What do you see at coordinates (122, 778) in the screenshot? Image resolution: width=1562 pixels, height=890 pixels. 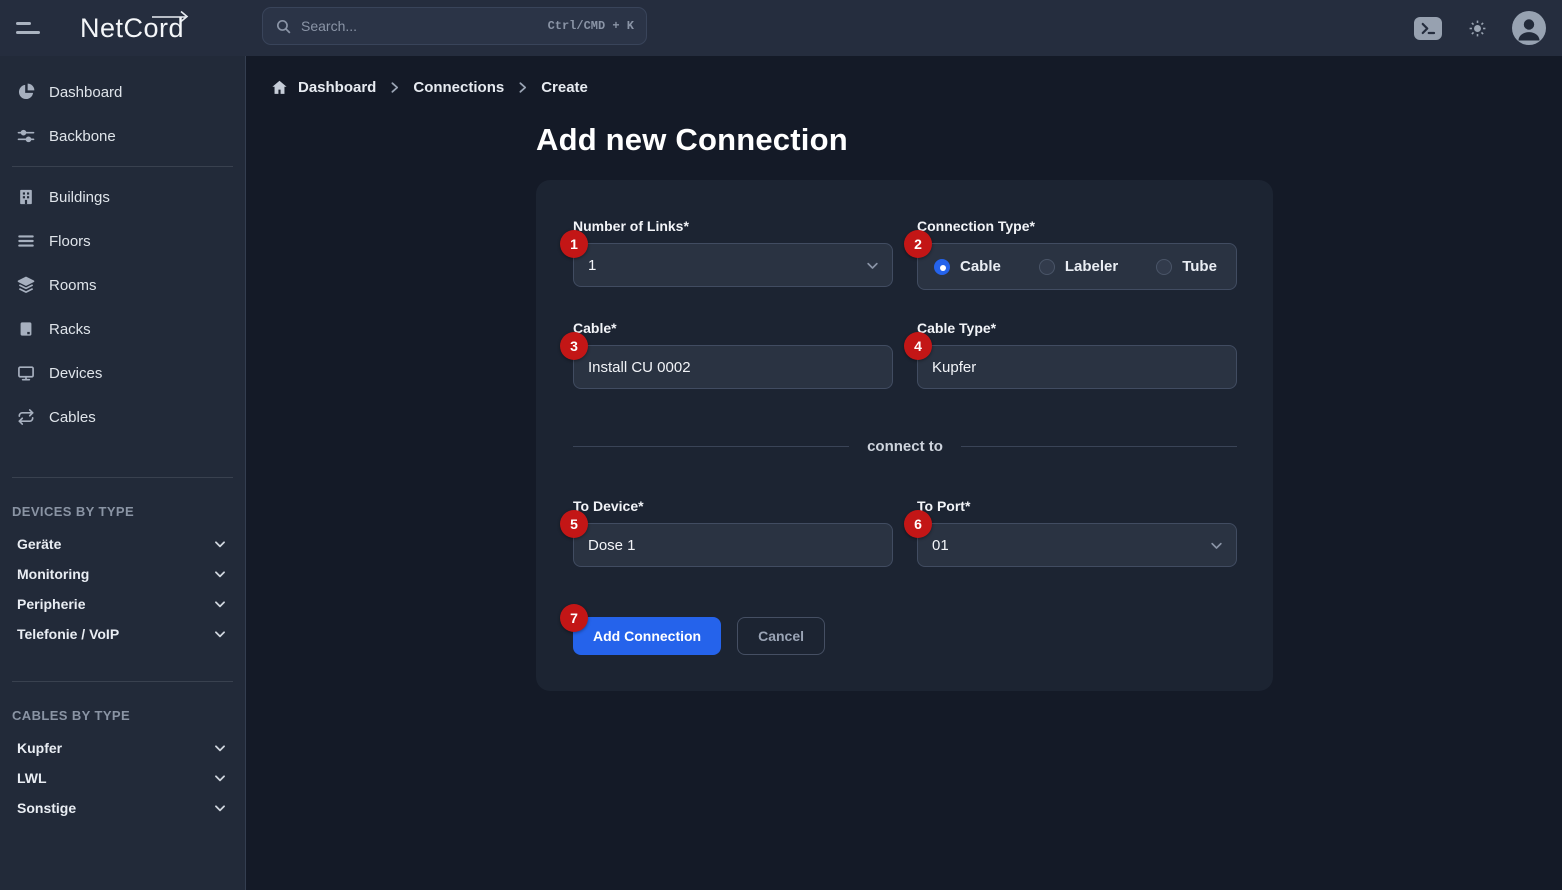 I see `sidebar-item-lwl: LWL` at bounding box center [122, 778].